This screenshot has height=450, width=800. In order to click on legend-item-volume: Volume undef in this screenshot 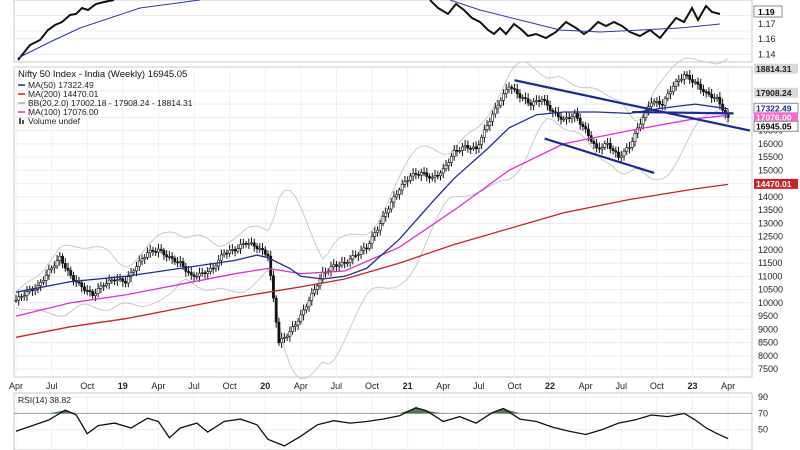, I will do `click(50, 121)`.